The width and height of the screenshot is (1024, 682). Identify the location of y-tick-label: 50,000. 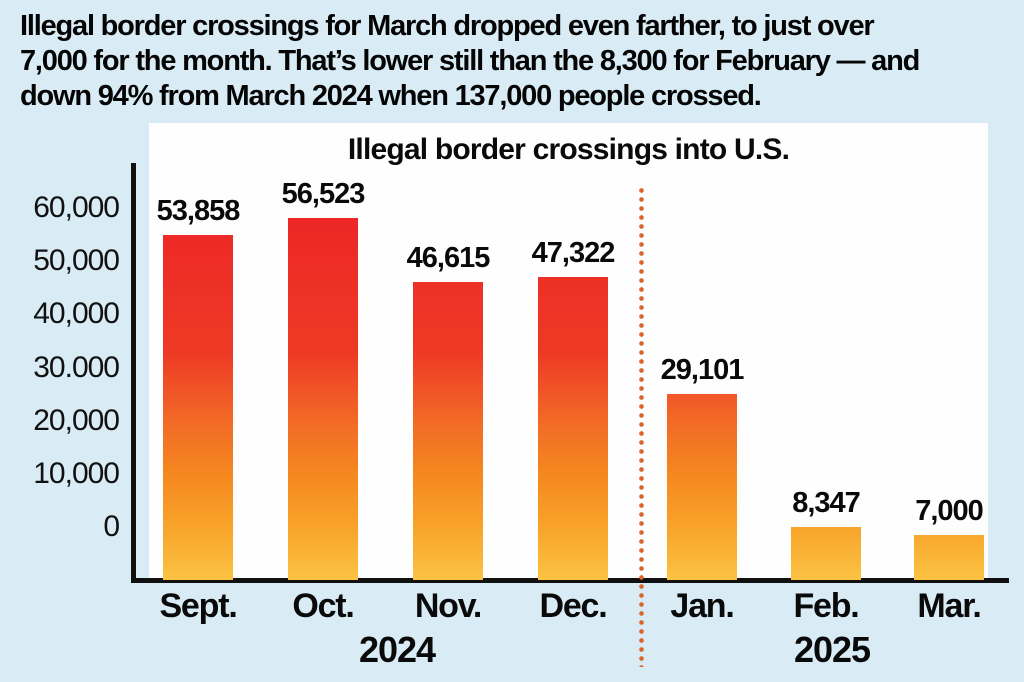
(76, 261).